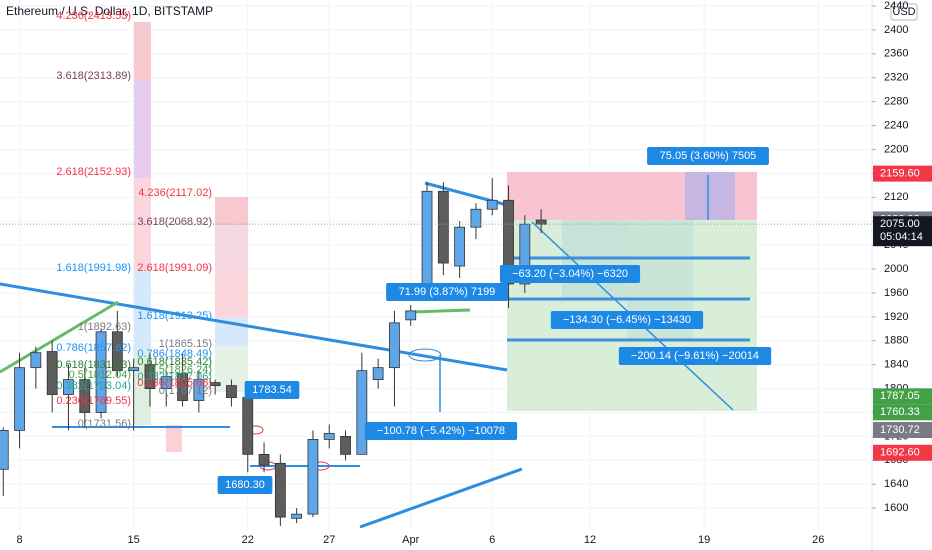  What do you see at coordinates (900, 412) in the screenshot?
I see `price-tag-label: 1760.33` at bounding box center [900, 412].